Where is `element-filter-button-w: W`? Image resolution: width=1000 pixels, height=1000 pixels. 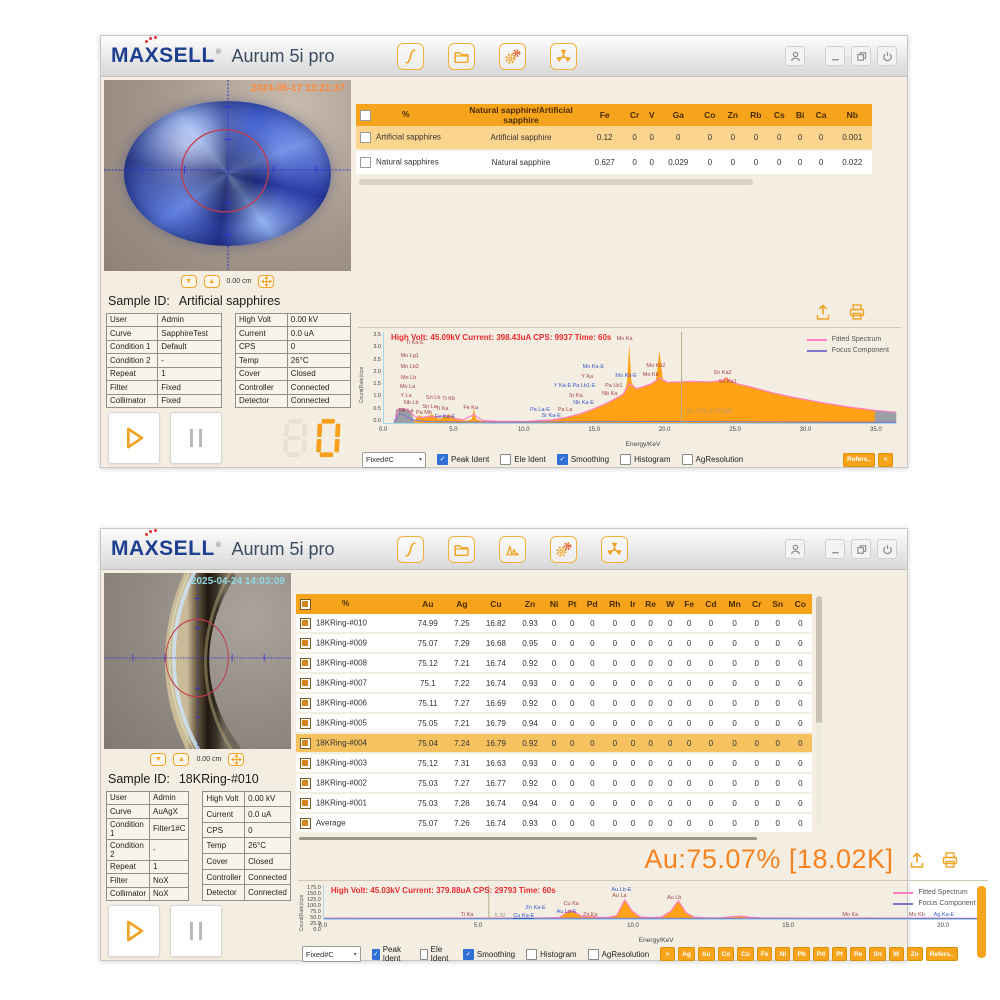 element-filter-button-w: W is located at coordinates (896, 954).